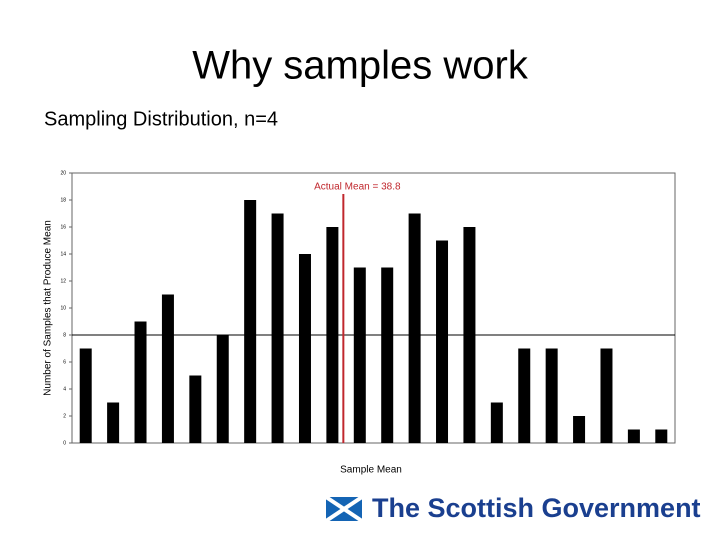 This screenshot has height=540, width=720. I want to click on y-tick-label: 16, so click(63, 227).